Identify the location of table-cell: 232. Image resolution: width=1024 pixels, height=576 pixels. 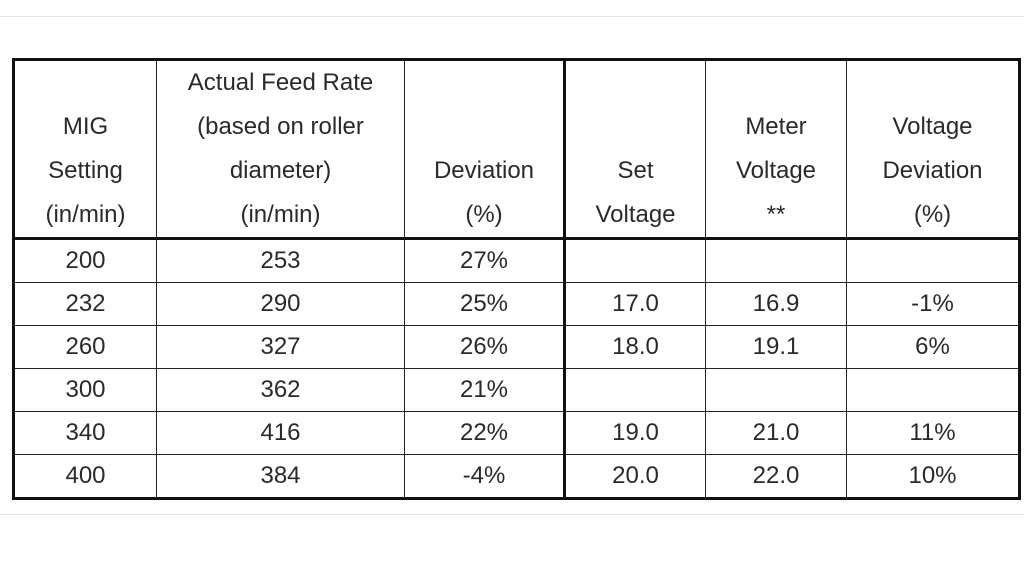
(85, 304).